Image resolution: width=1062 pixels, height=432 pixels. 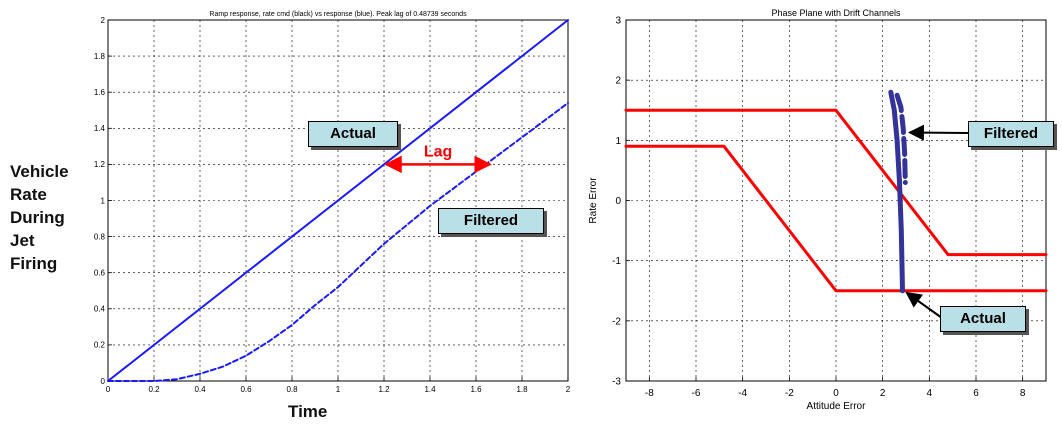 What do you see at coordinates (338, 389) in the screenshot?
I see `x-tick-label: 1` at bounding box center [338, 389].